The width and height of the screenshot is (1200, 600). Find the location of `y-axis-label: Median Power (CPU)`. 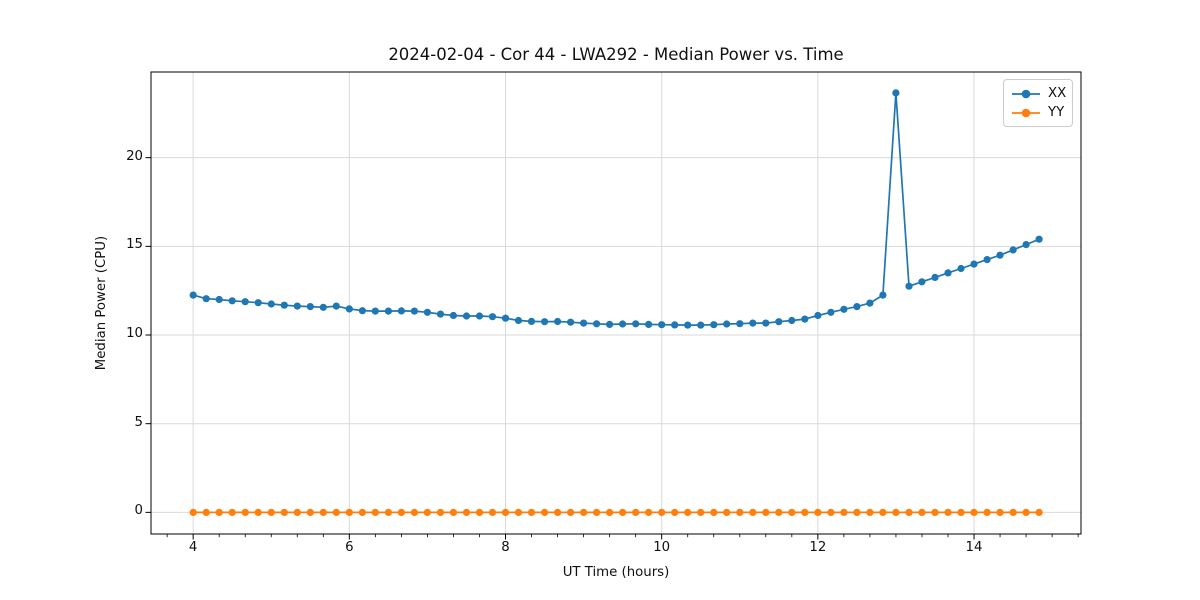

y-axis-label: Median Power (CPU) is located at coordinates (101, 303).